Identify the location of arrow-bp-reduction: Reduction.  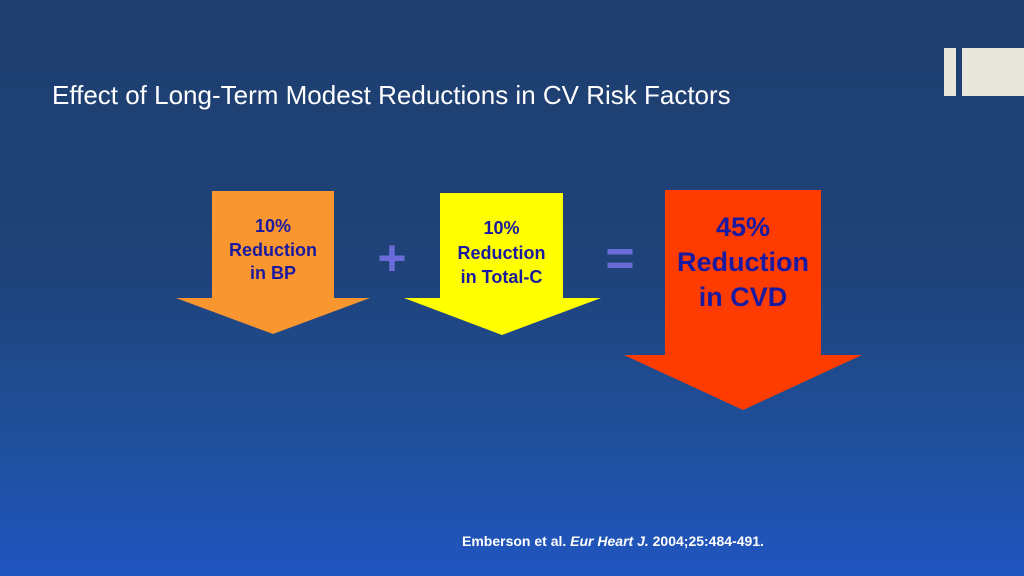
(273, 249).